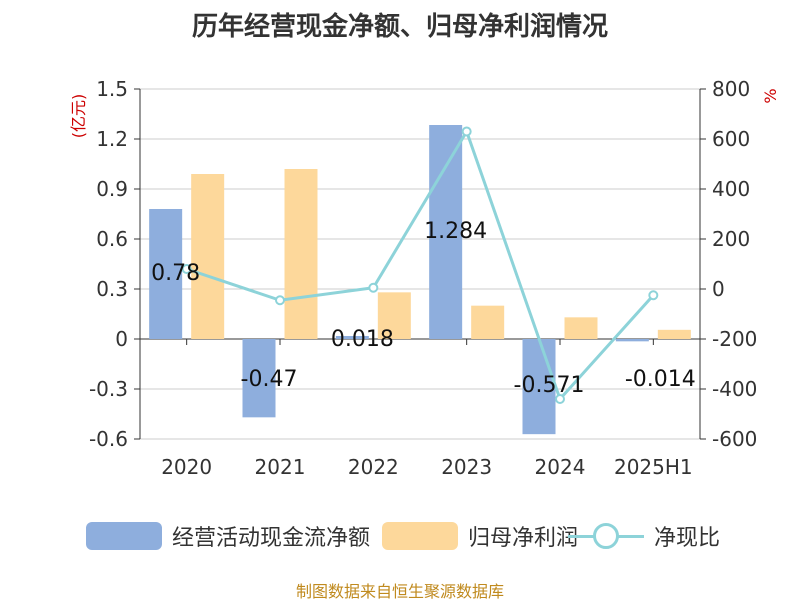 This screenshot has height=602, width=800. Describe the element at coordinates (399, 591) in the screenshot. I see `source-note: 制图数据来自恒生聚源数据库` at that location.